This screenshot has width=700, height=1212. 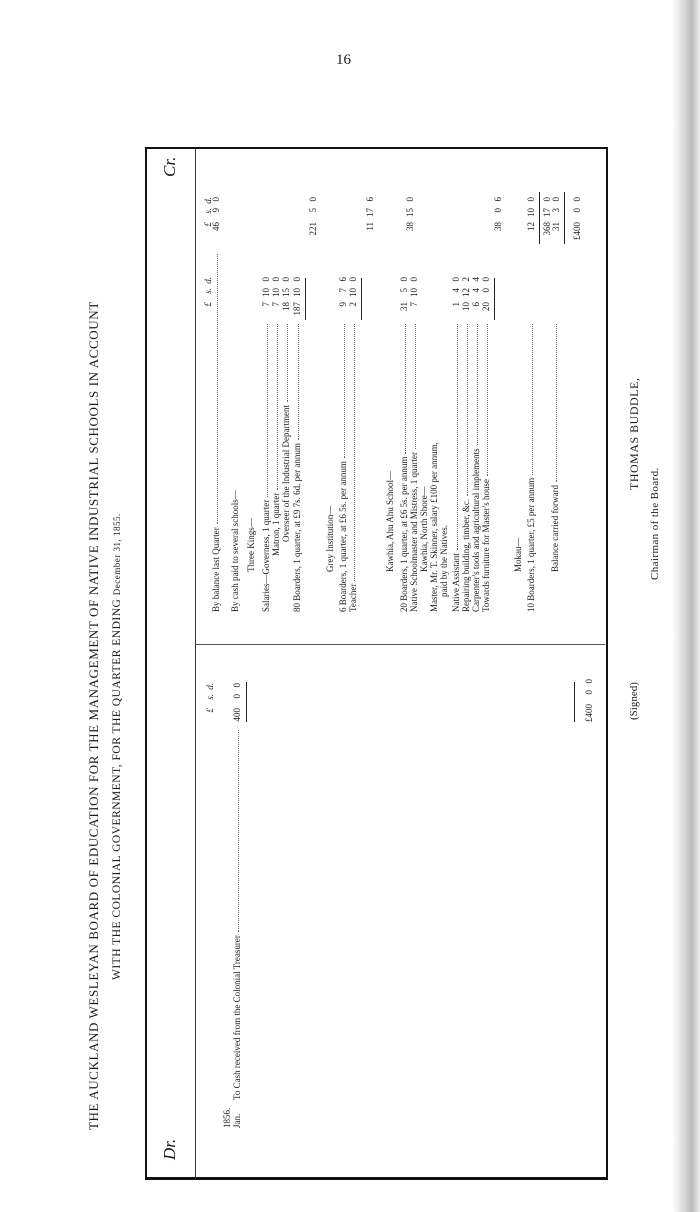 I want to click on credit-subtotal: 38 15 0, so click(x=410, y=214).